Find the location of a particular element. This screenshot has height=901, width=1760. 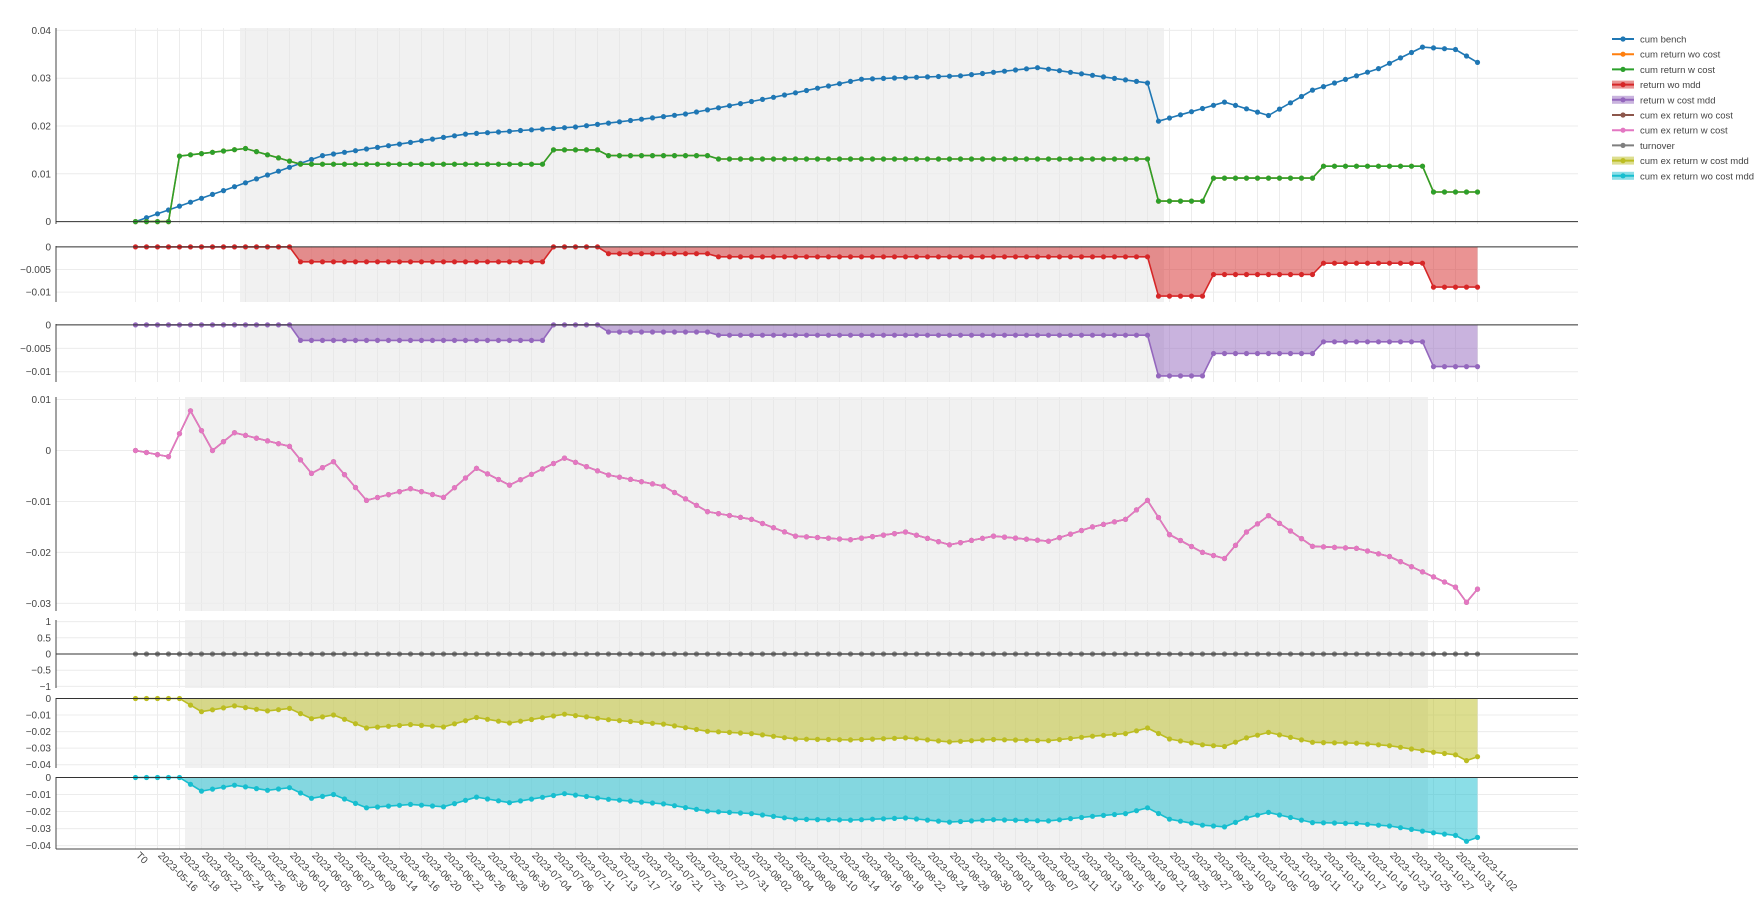

legend-label: cum bench is located at coordinates (1663, 40).